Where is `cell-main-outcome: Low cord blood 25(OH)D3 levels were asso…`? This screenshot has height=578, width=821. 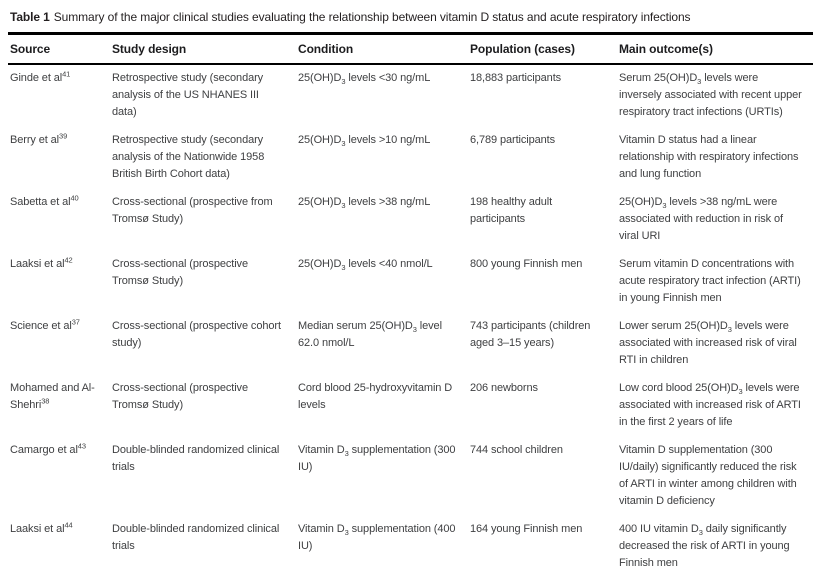
cell-main-outcome: Low cord blood 25(OH)D3 levels were asso… is located at coordinates (710, 405).